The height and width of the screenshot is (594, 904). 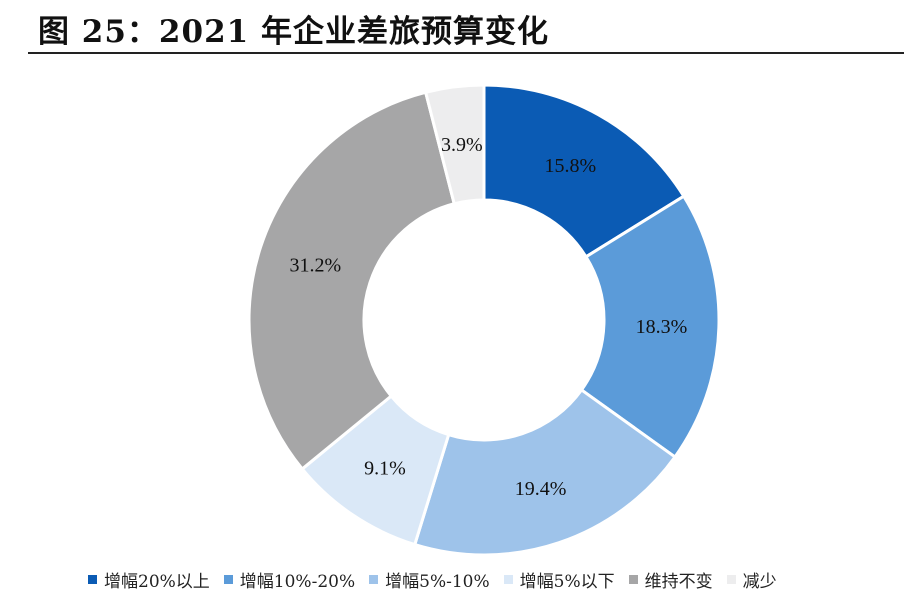 I want to click on legend-item-3: 增幅5%-10%, so click(x=429, y=579).